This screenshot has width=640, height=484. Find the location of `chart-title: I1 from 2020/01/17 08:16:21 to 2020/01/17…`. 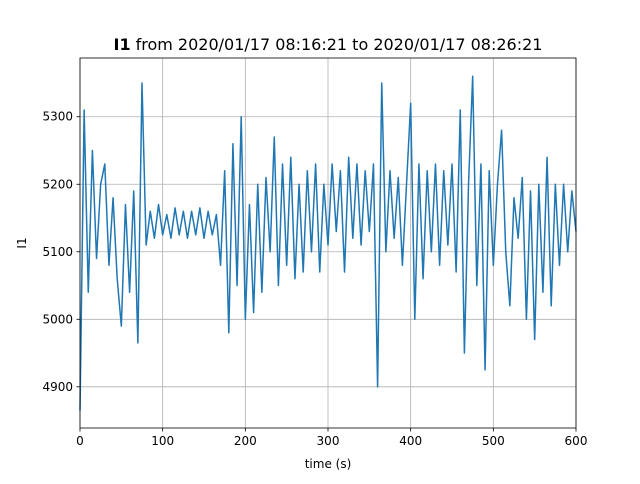

chart-title: I1 from 2020/01/17 08:16:21 to 2020/01/17… is located at coordinates (328, 44).